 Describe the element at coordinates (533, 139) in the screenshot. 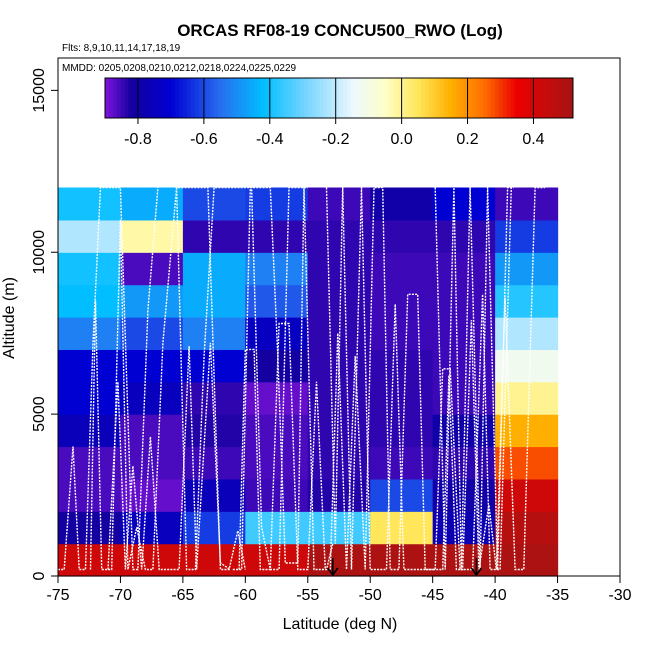

I see `colorbar-tick-label: 0.4` at that location.